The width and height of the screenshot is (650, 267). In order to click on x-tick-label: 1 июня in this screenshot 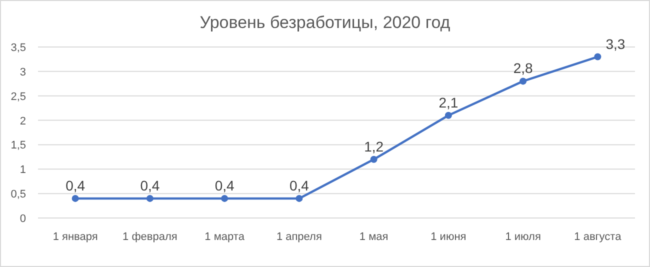, I will do `click(448, 237)`.